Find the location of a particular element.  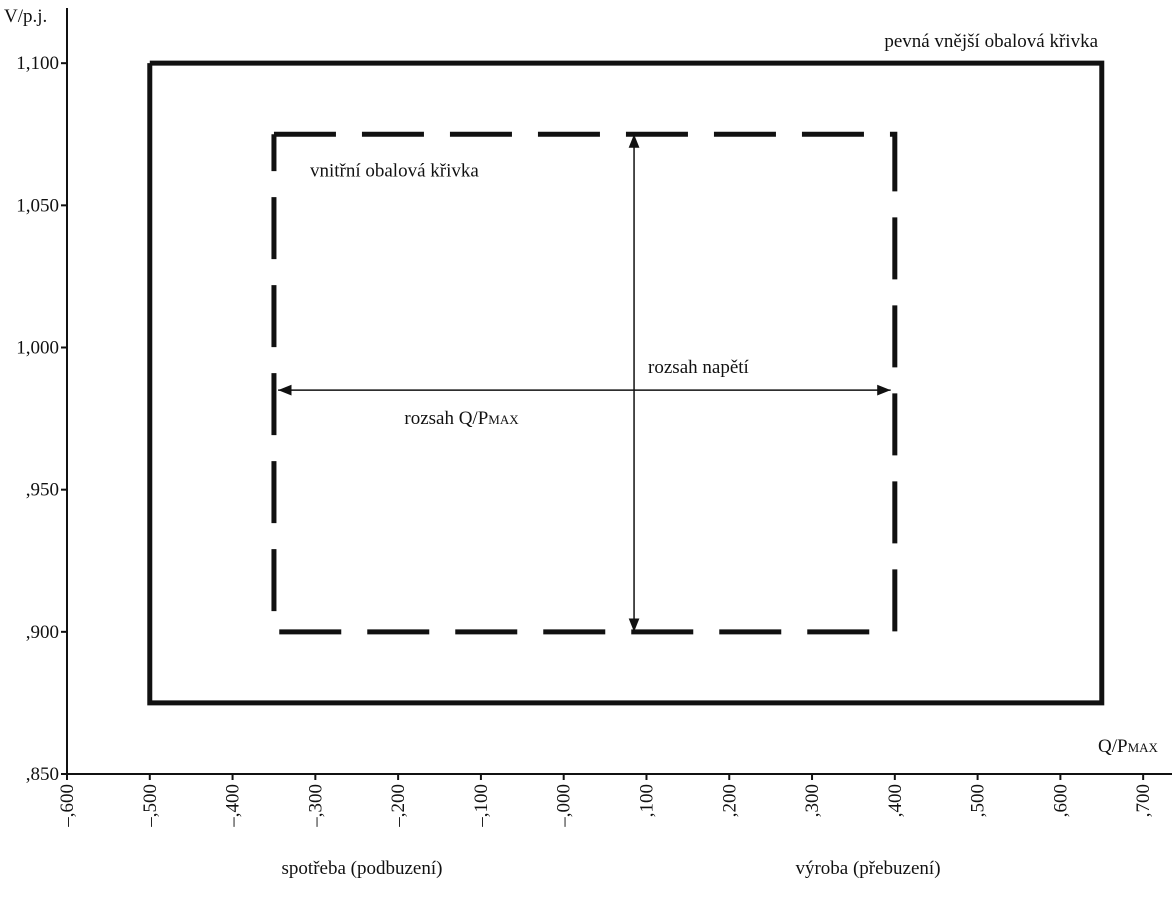

x-tick-label: –,100 is located at coordinates (481, 806).